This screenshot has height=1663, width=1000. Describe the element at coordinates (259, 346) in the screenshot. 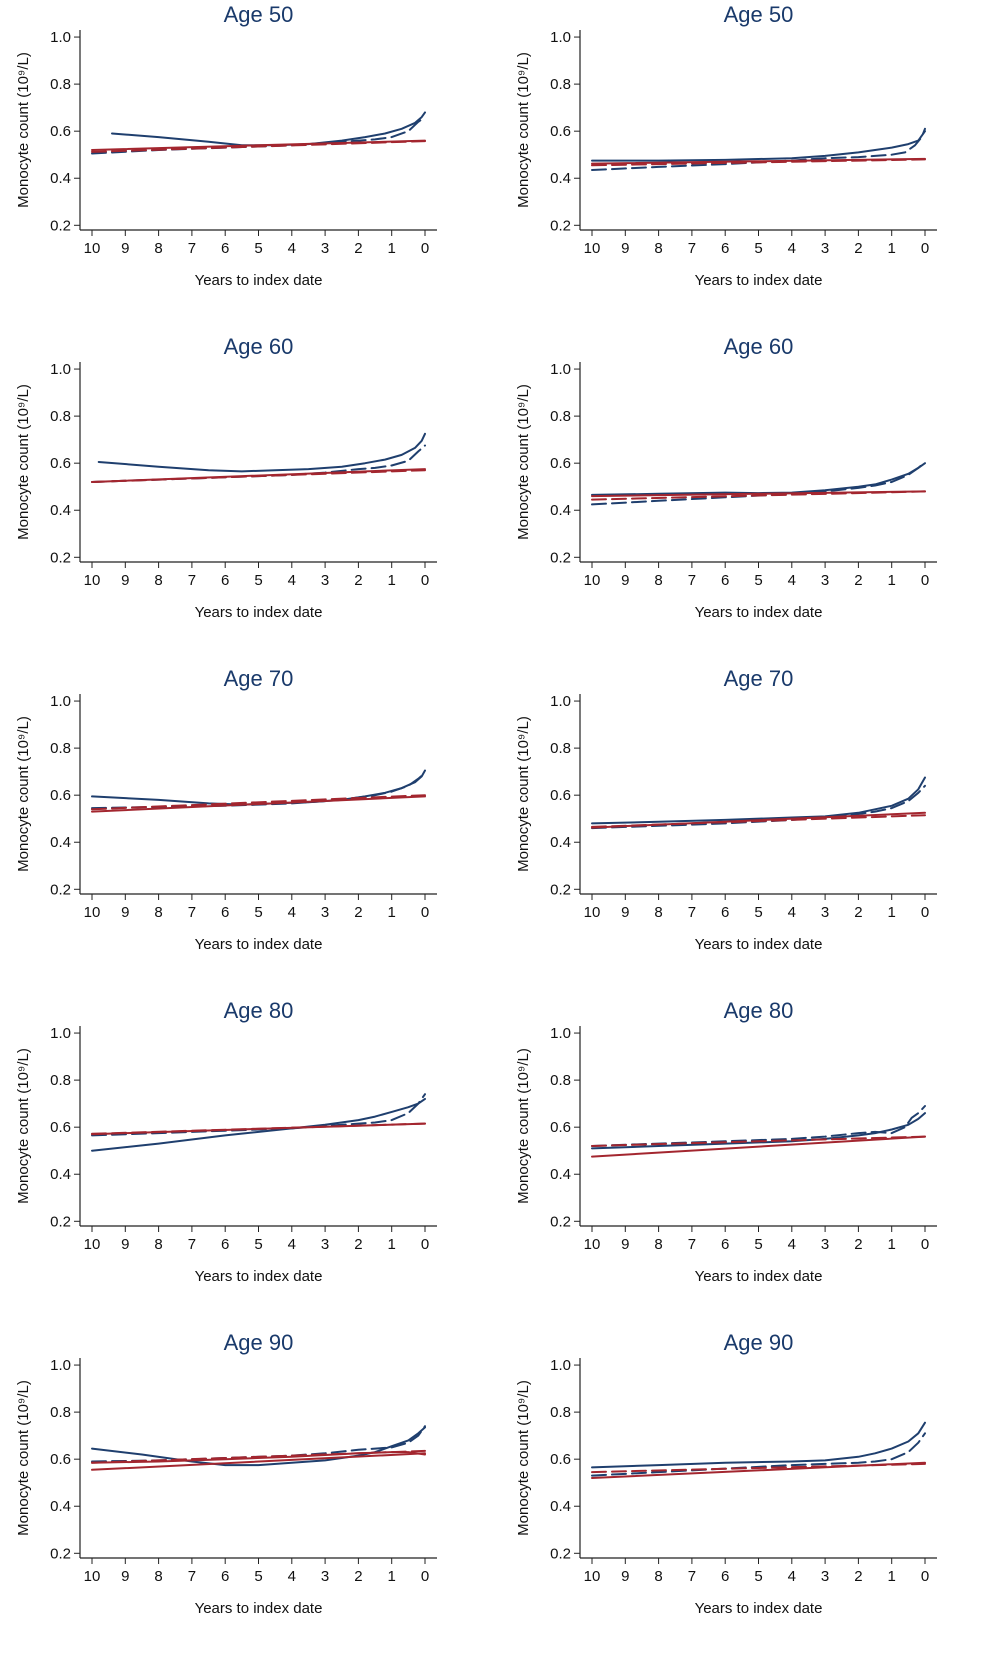

I see `chart-title: Age 60` at that location.